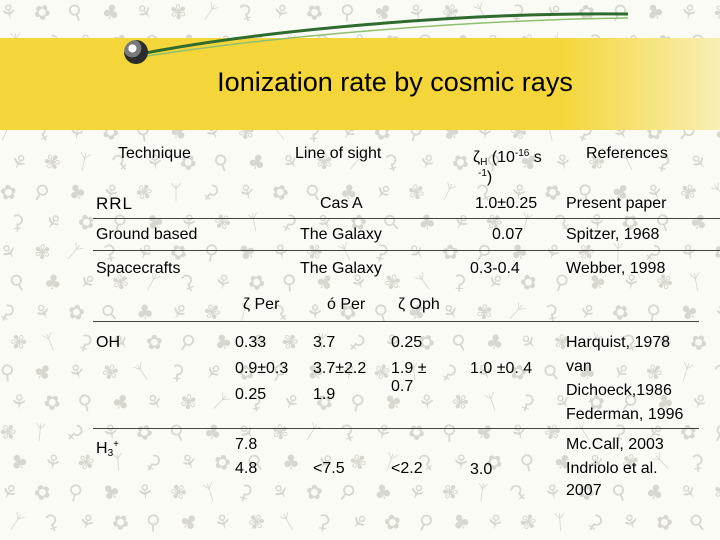 The height and width of the screenshot is (540, 720). I want to click on oh-oper-3: 1.9, so click(324, 394).